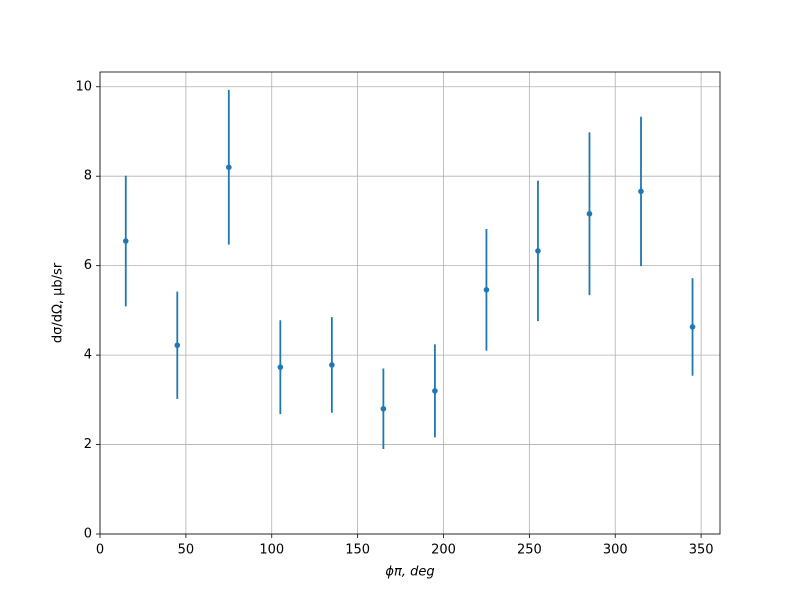 This screenshot has height=604, width=800. I want to click on x-tick-label: 50, so click(186, 550).